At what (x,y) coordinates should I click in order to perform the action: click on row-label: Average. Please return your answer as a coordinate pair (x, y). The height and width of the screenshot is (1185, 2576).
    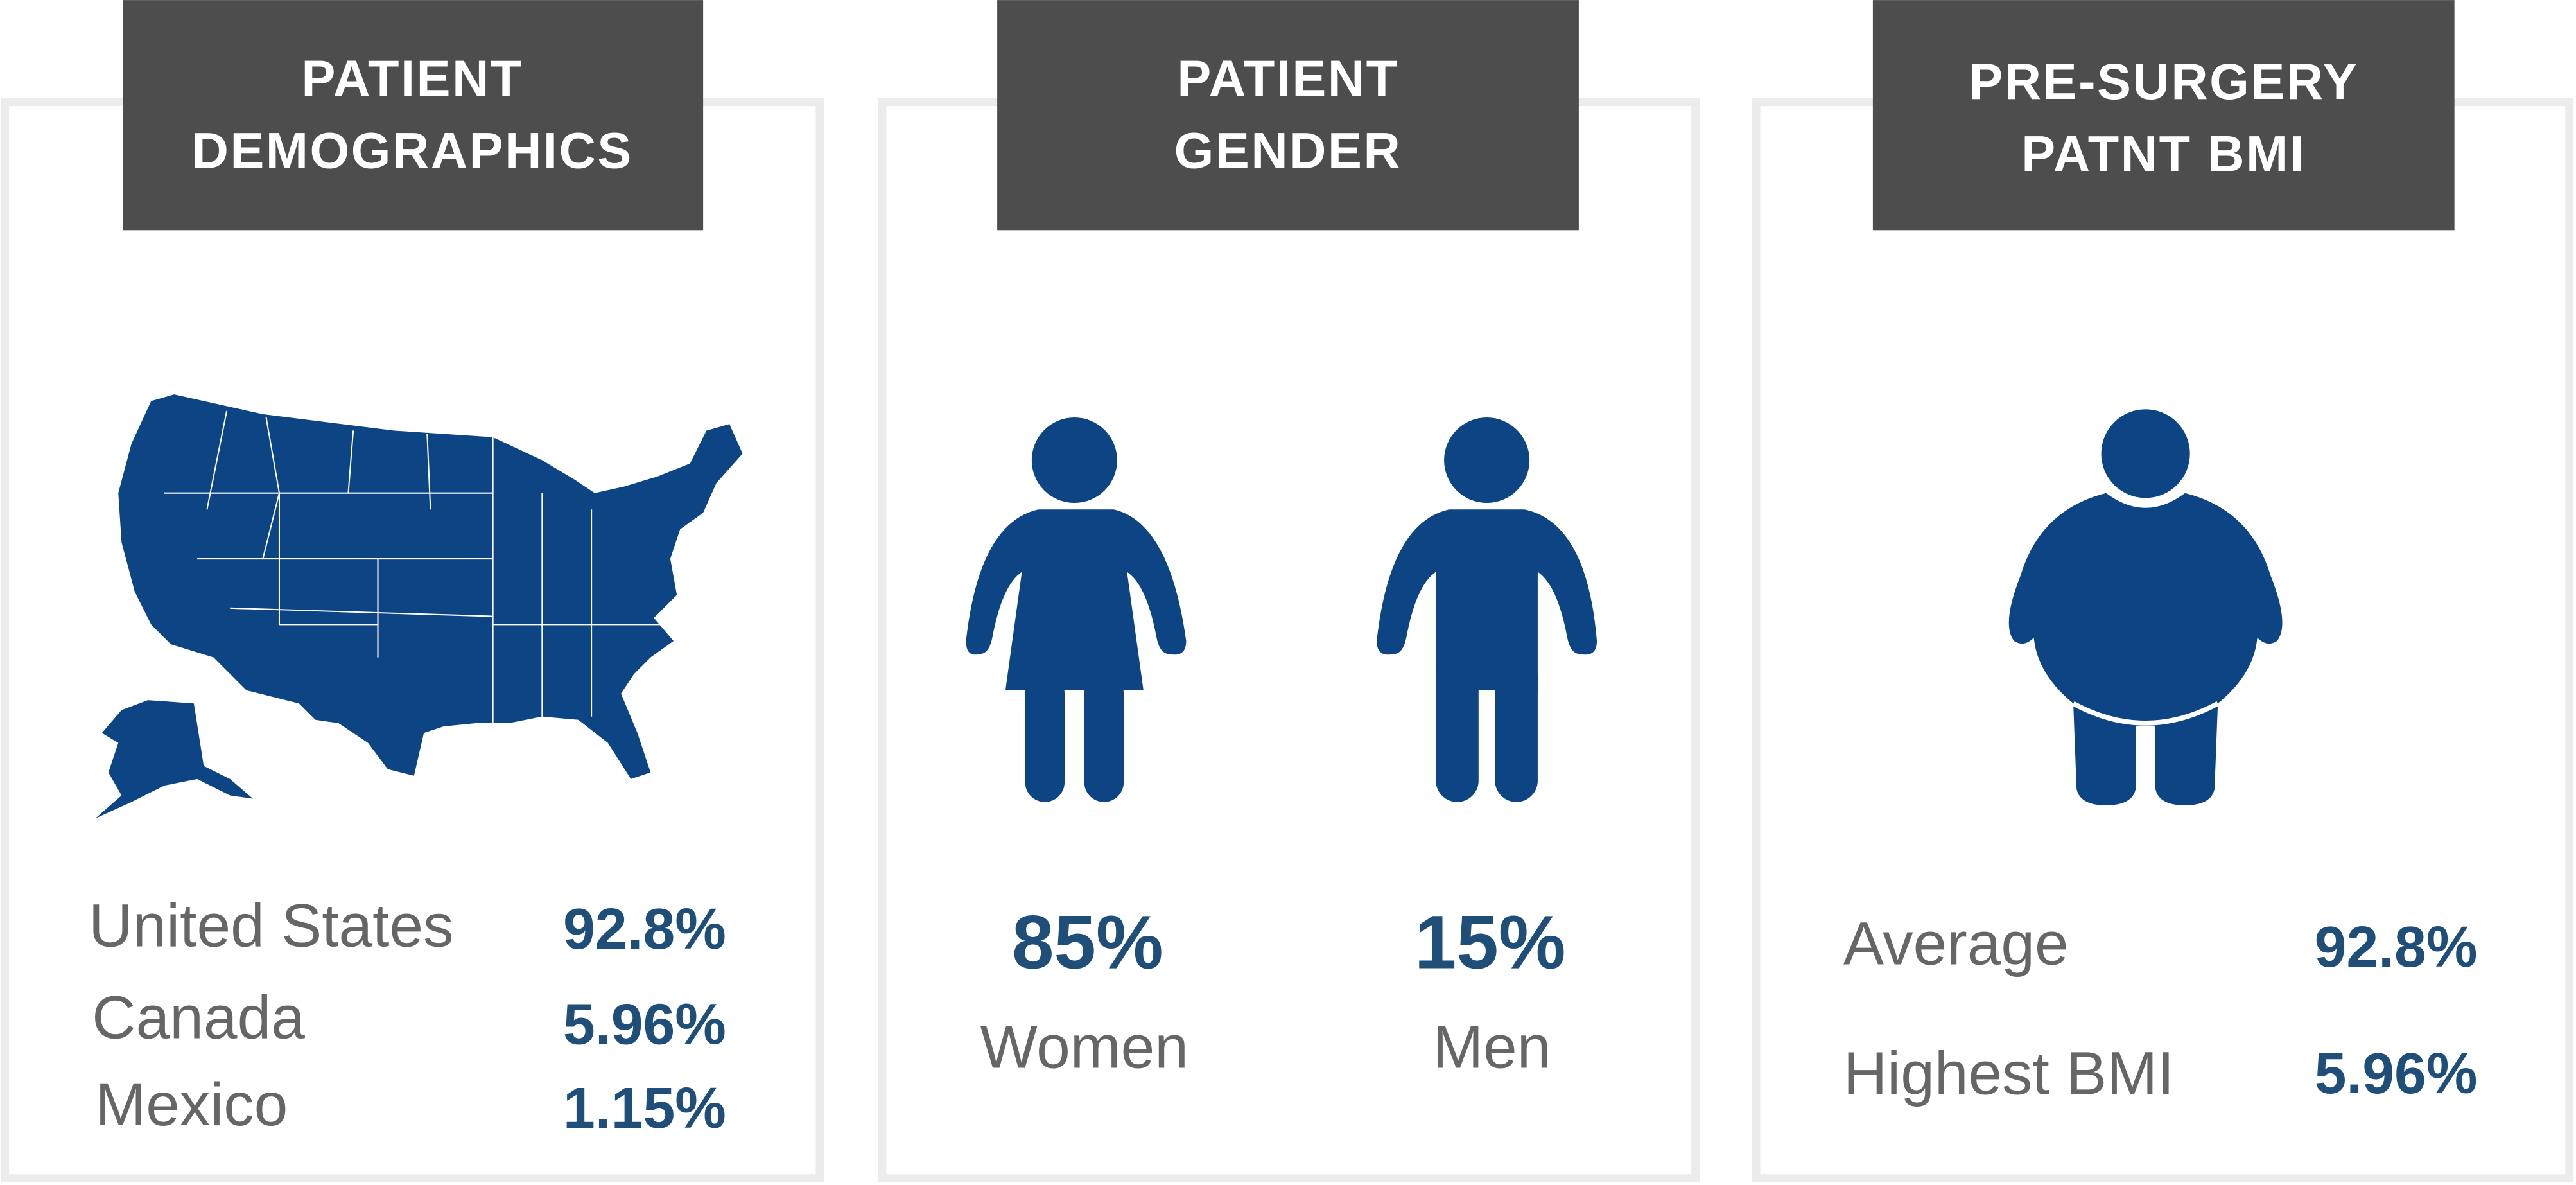
    Looking at the image, I should click on (1956, 944).